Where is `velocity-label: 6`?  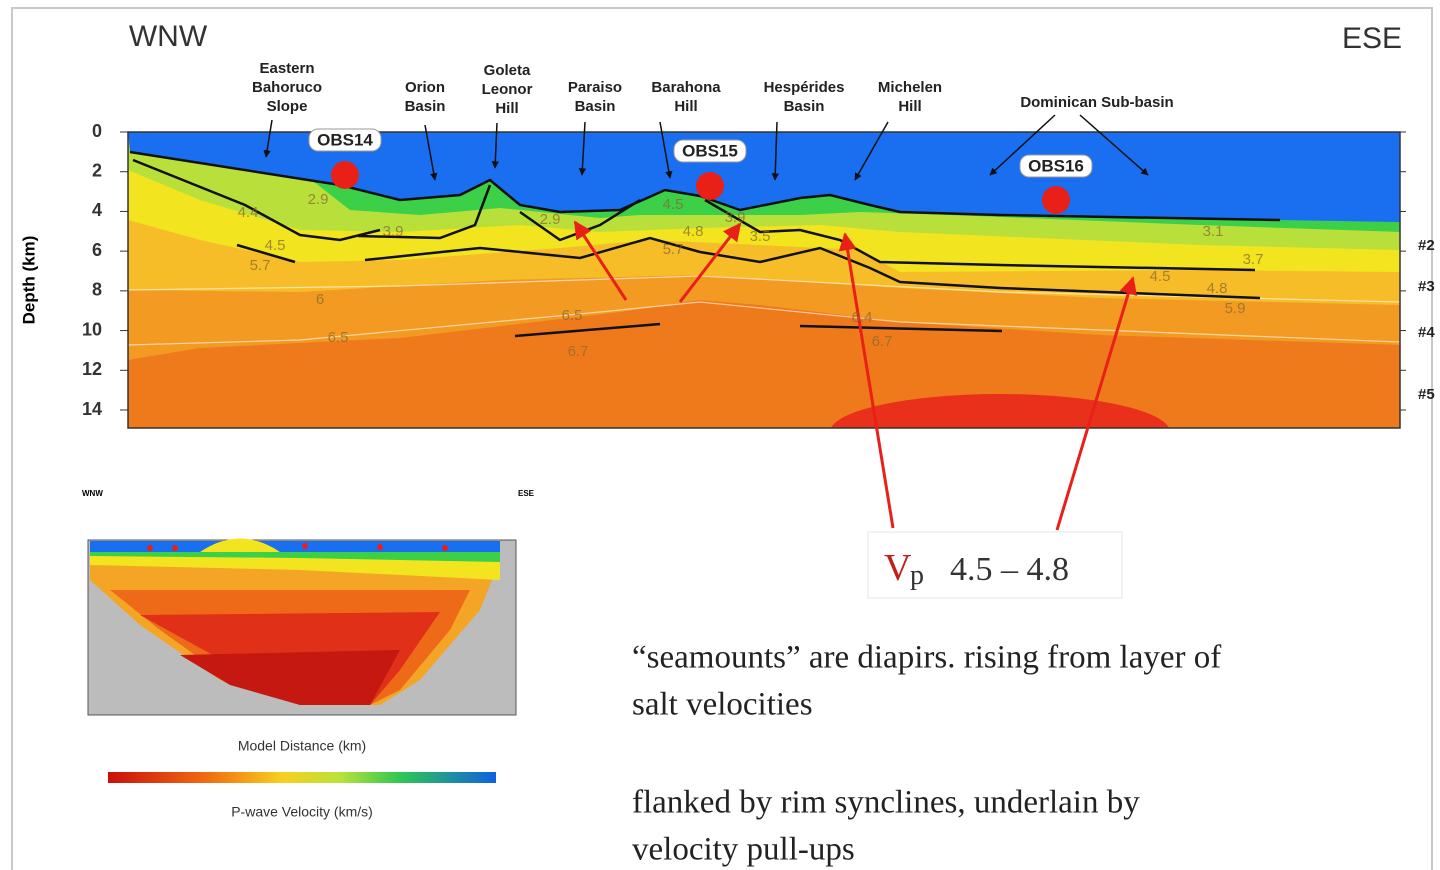 velocity-label: 6 is located at coordinates (320, 299).